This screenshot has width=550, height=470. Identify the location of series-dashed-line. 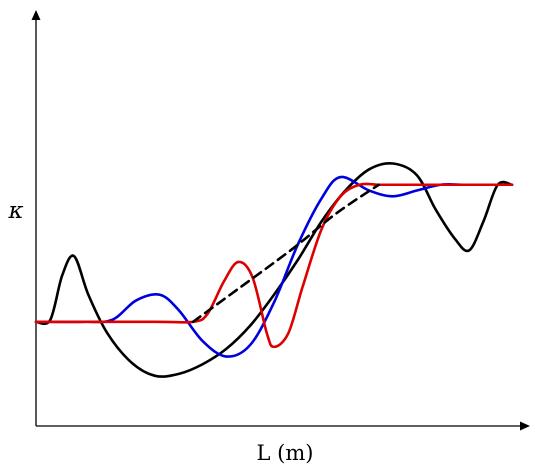
(286, 253).